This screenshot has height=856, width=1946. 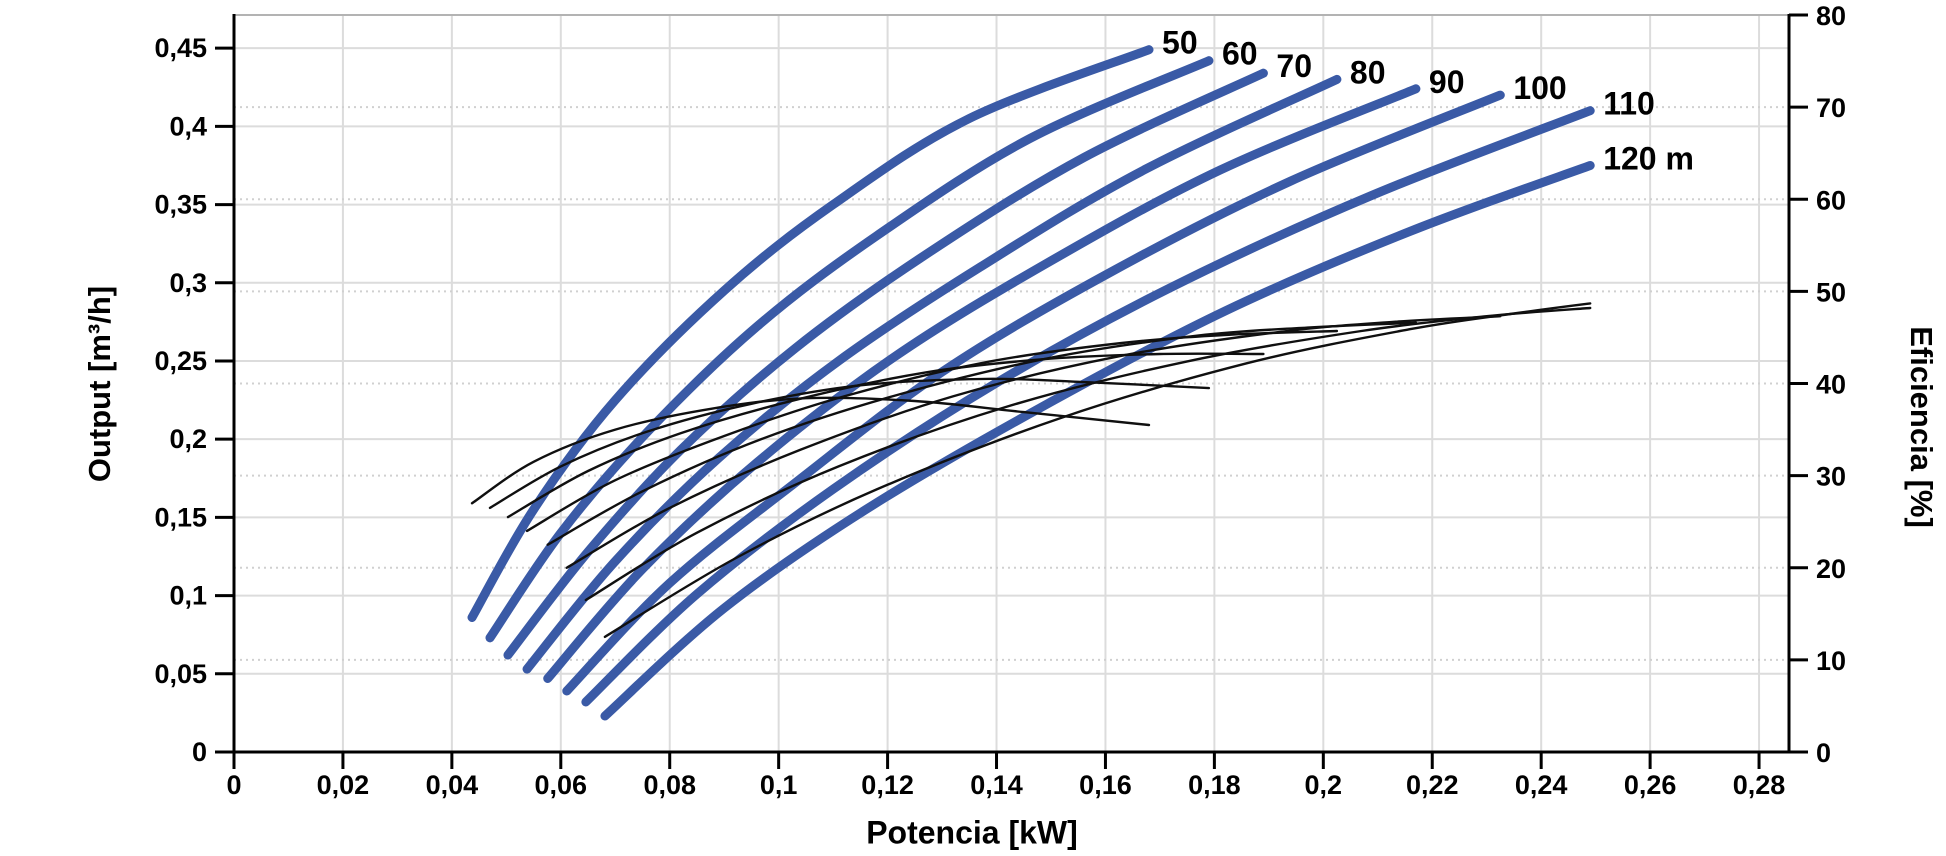 What do you see at coordinates (1831, 108) in the screenshot?
I see `y-right-tick-label: 70` at bounding box center [1831, 108].